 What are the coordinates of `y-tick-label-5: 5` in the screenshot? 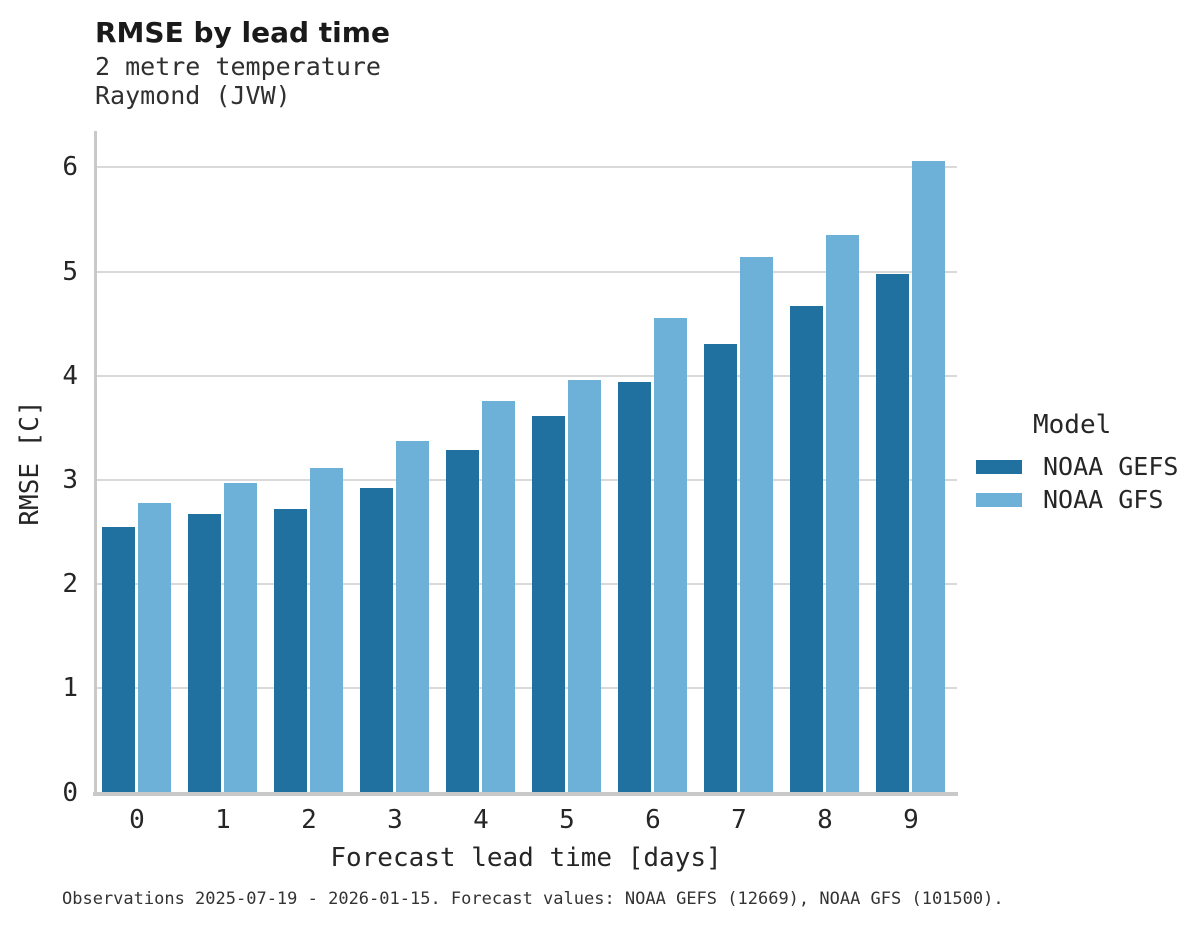 It's located at (70, 272).